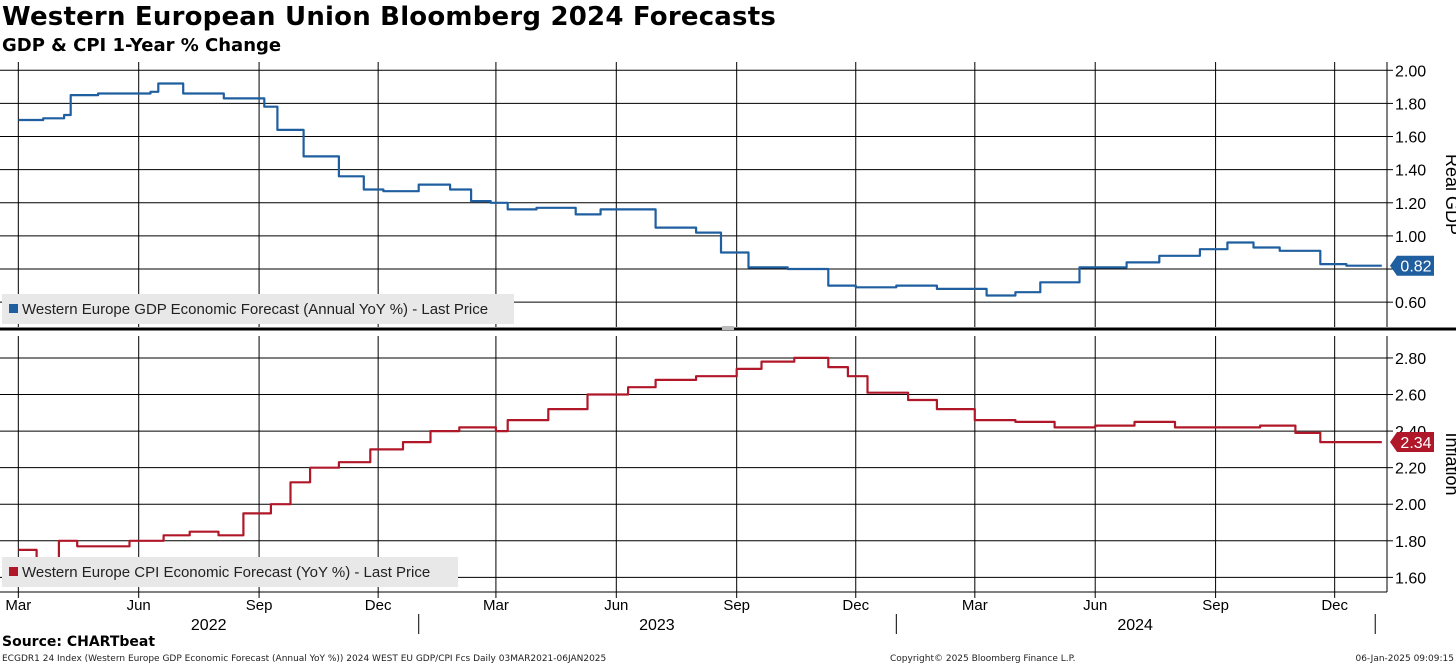  I want to click on y-tick-label: 1.40, so click(1410, 171).